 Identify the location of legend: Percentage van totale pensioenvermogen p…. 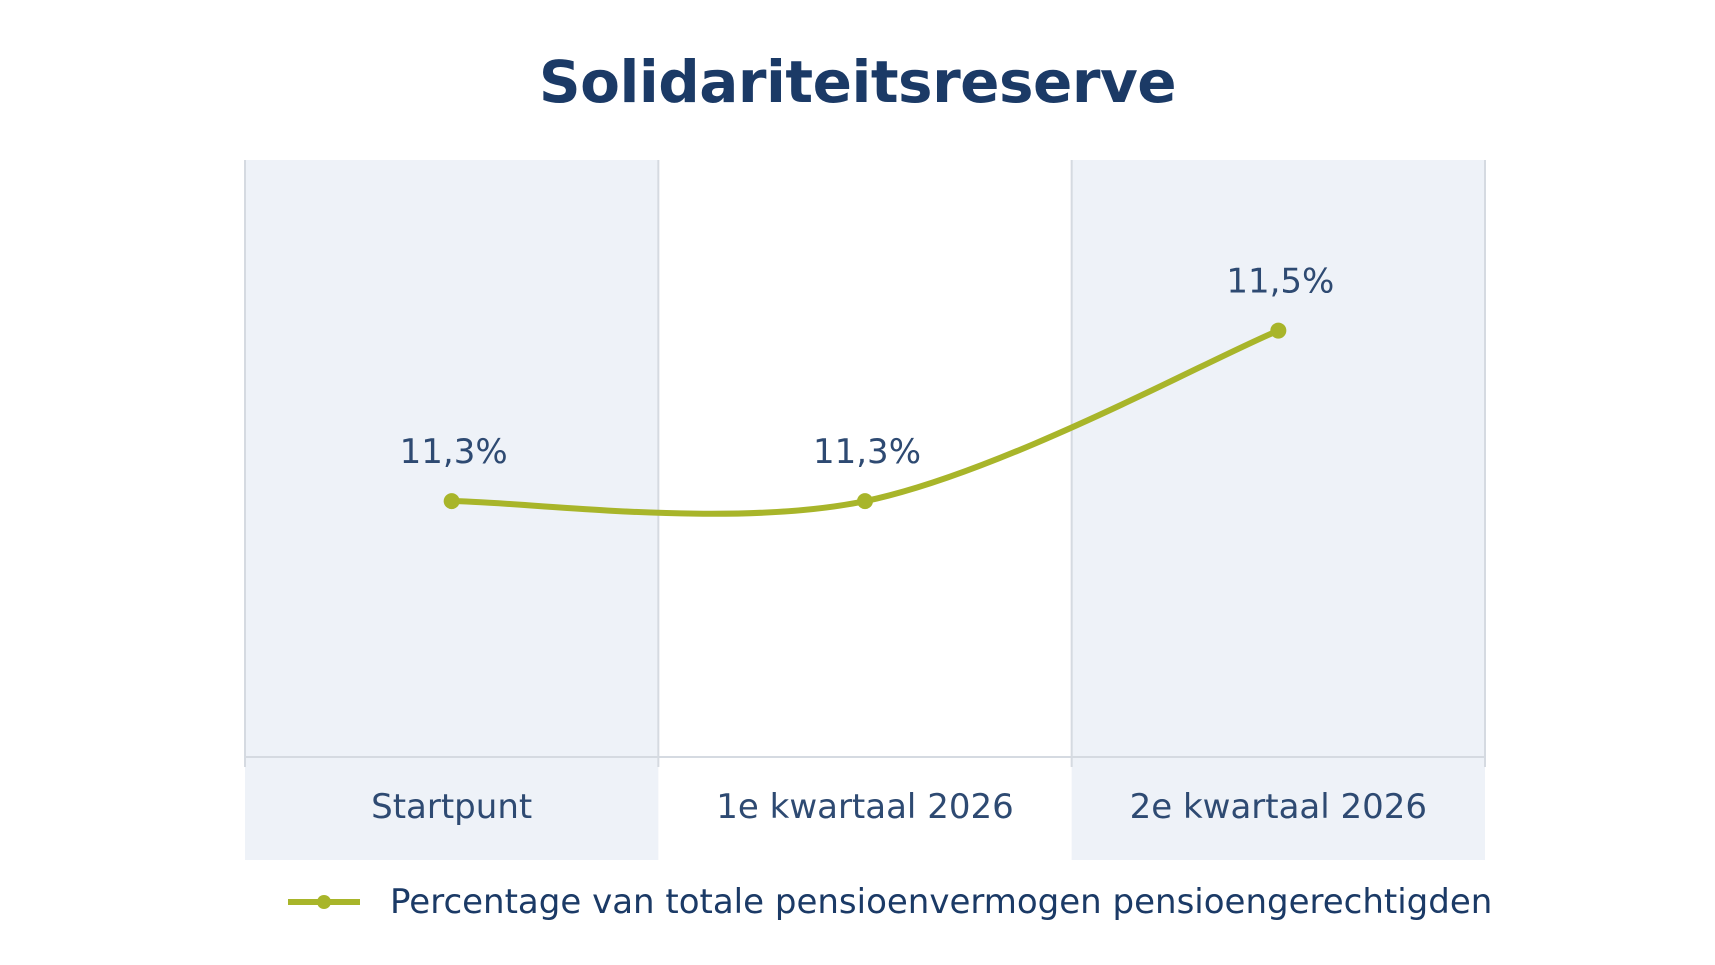
(890, 902).